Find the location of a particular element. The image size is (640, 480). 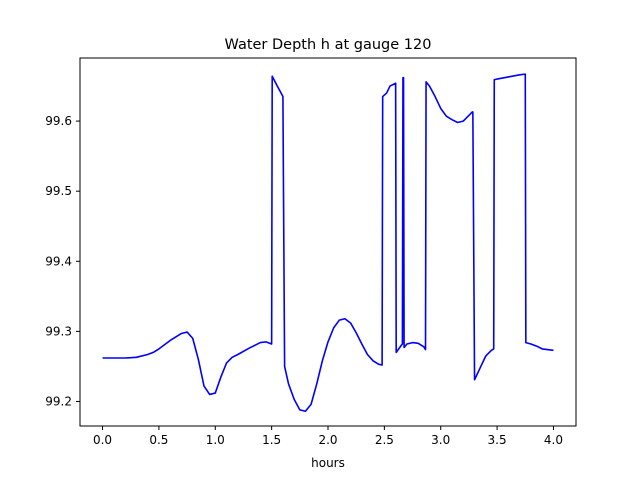

x-tick-label: 3.0 is located at coordinates (440, 440).